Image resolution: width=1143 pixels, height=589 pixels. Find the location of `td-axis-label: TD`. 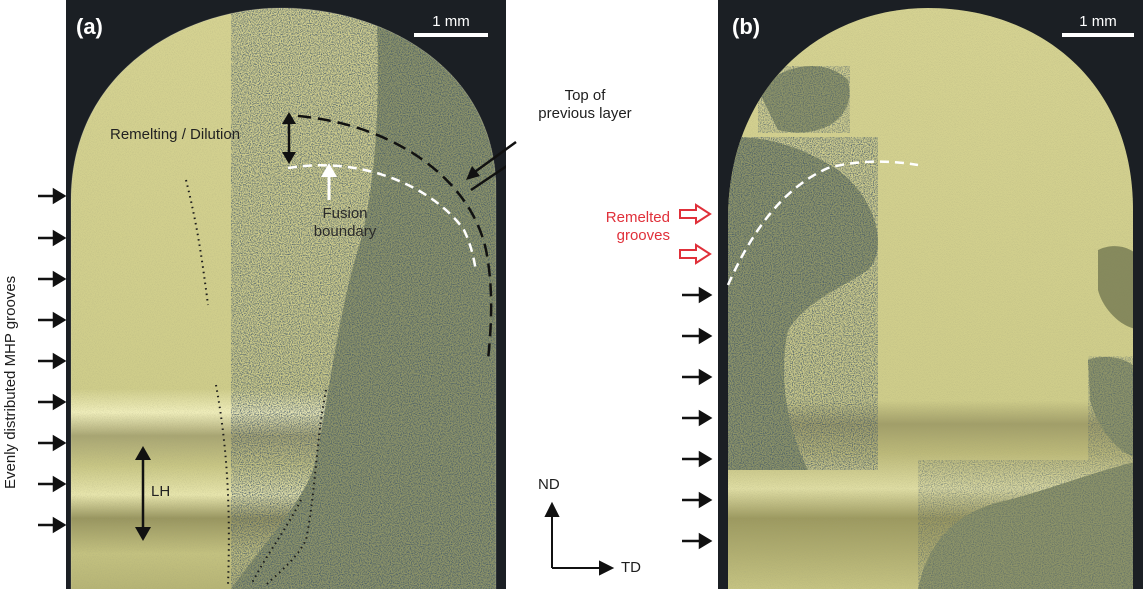

td-axis-label: TD is located at coordinates (631, 567).